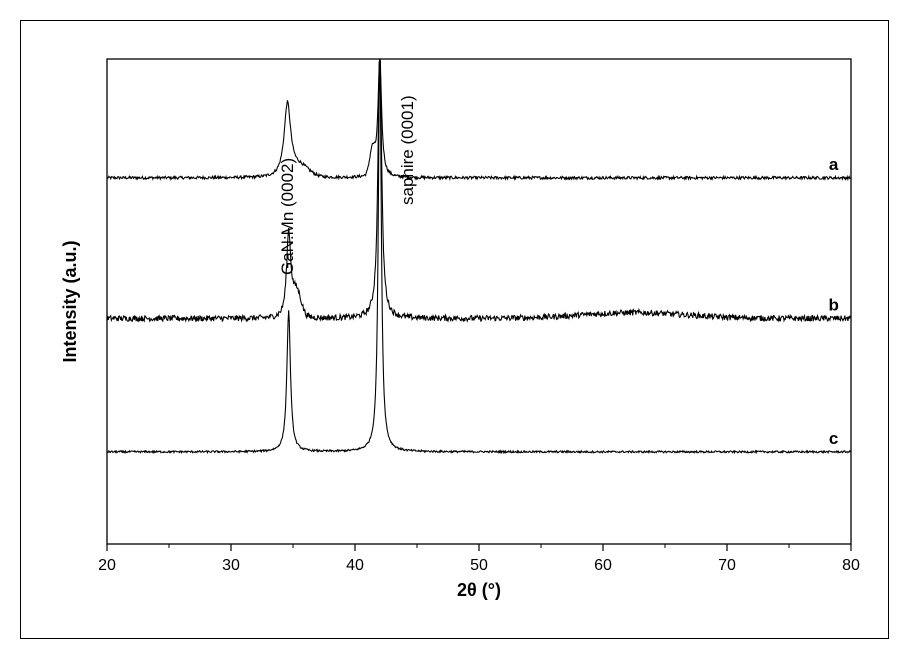  What do you see at coordinates (834, 164) in the screenshot?
I see `series-label-a: a` at bounding box center [834, 164].